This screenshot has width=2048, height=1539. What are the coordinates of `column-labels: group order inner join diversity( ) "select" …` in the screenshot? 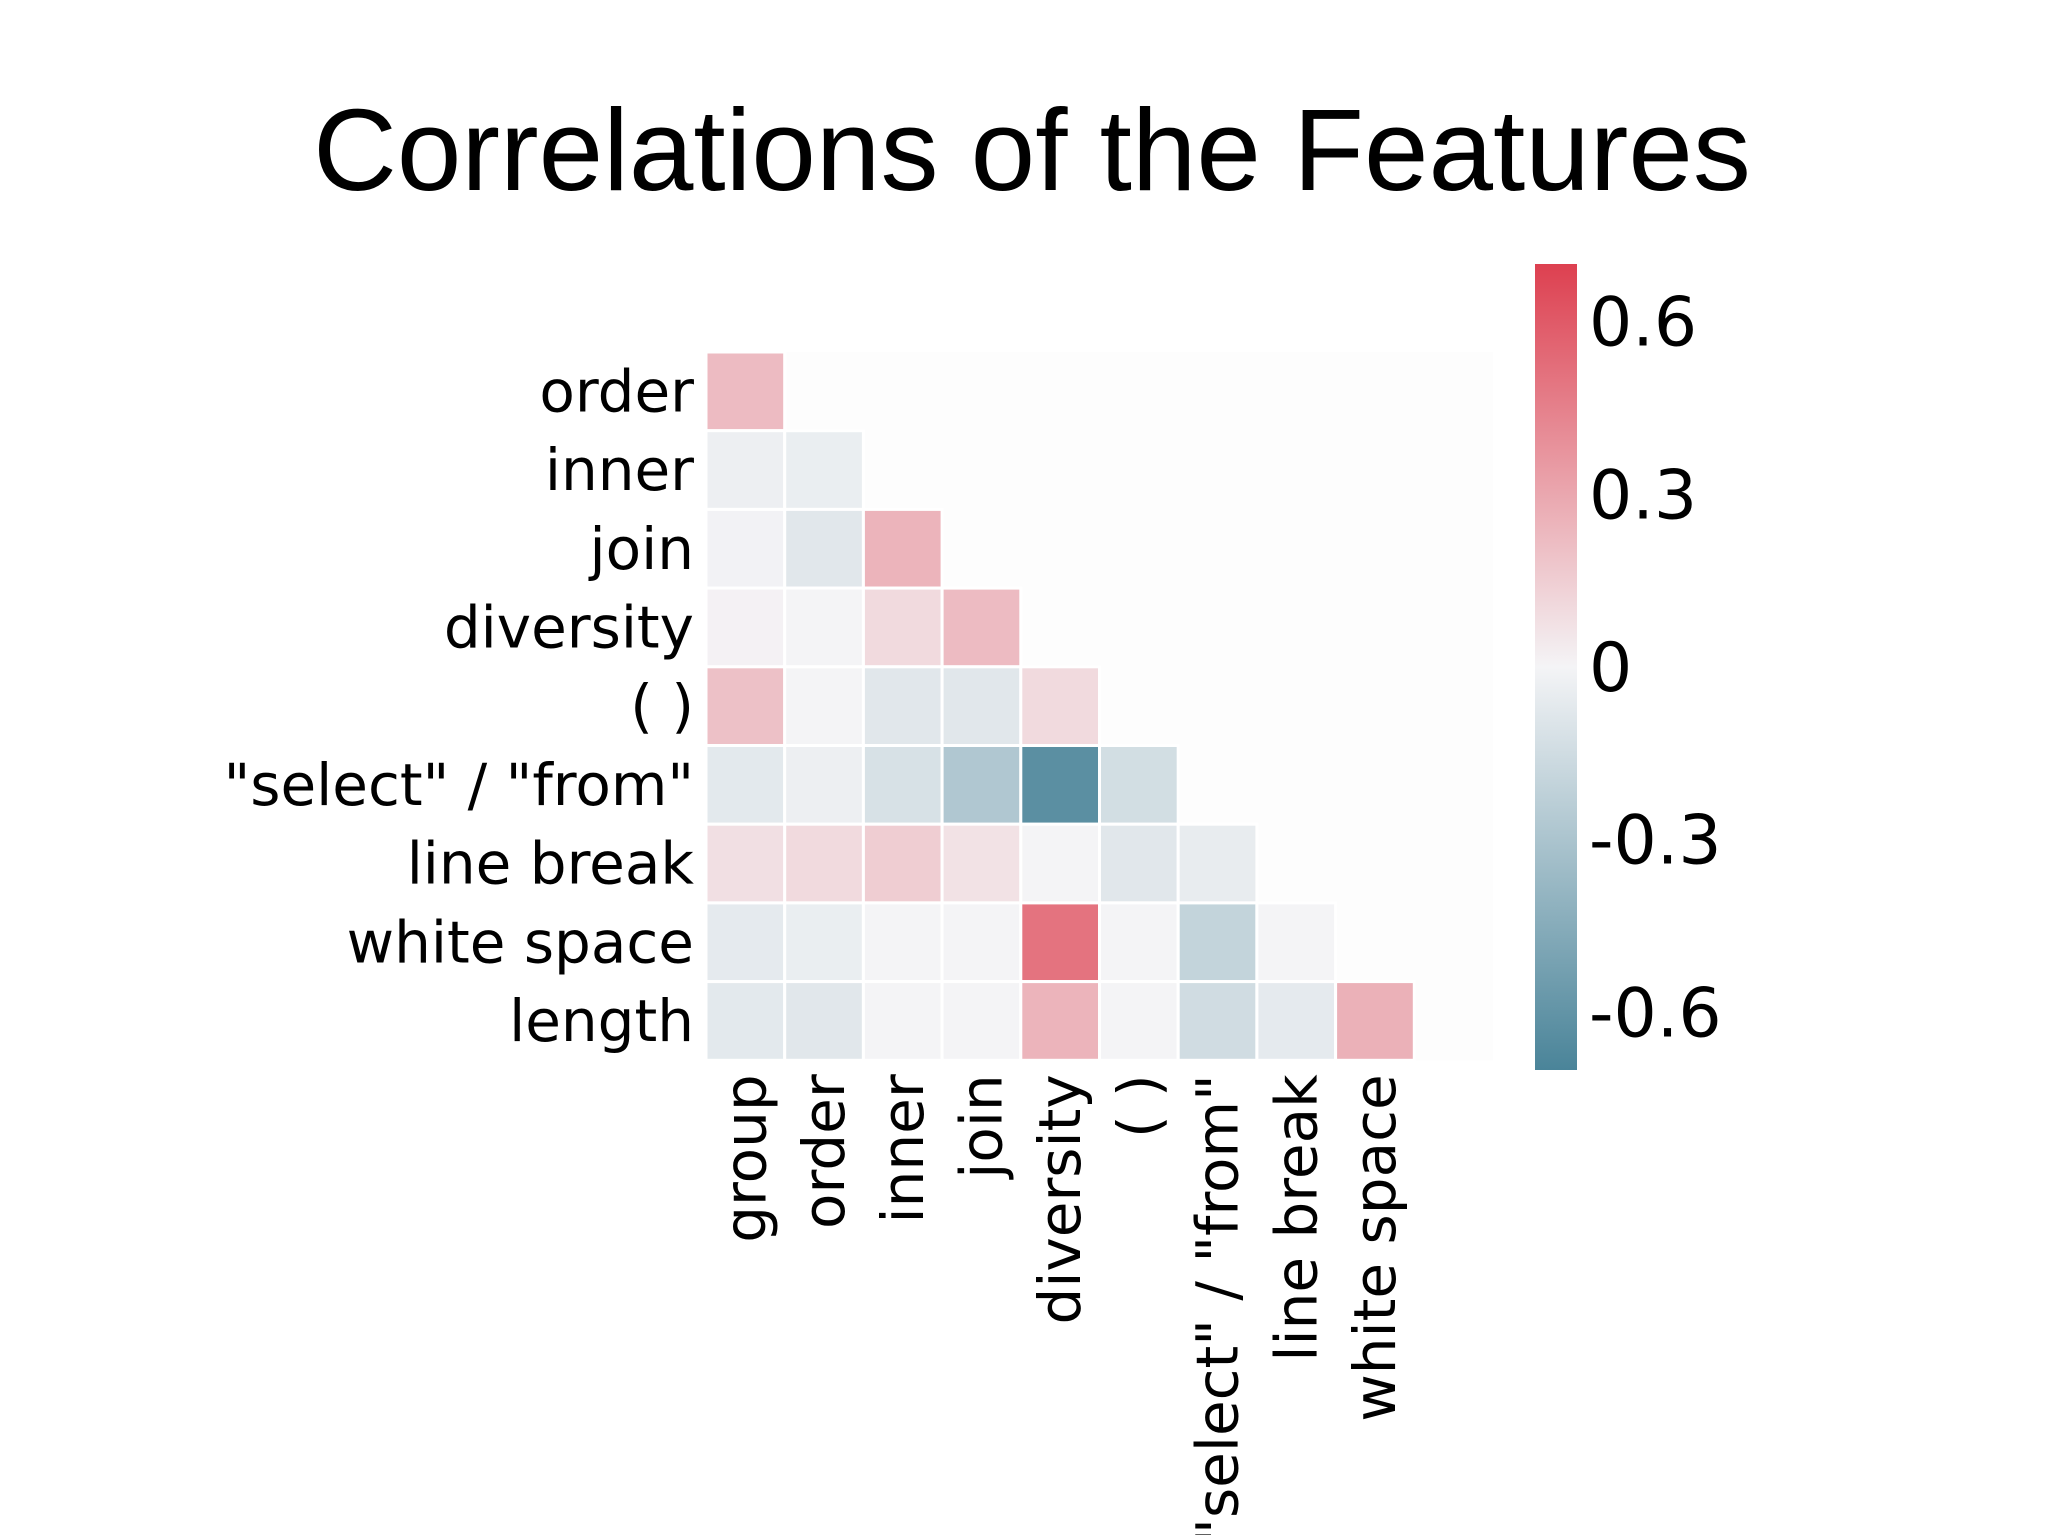 It's located at (1060, 1306).